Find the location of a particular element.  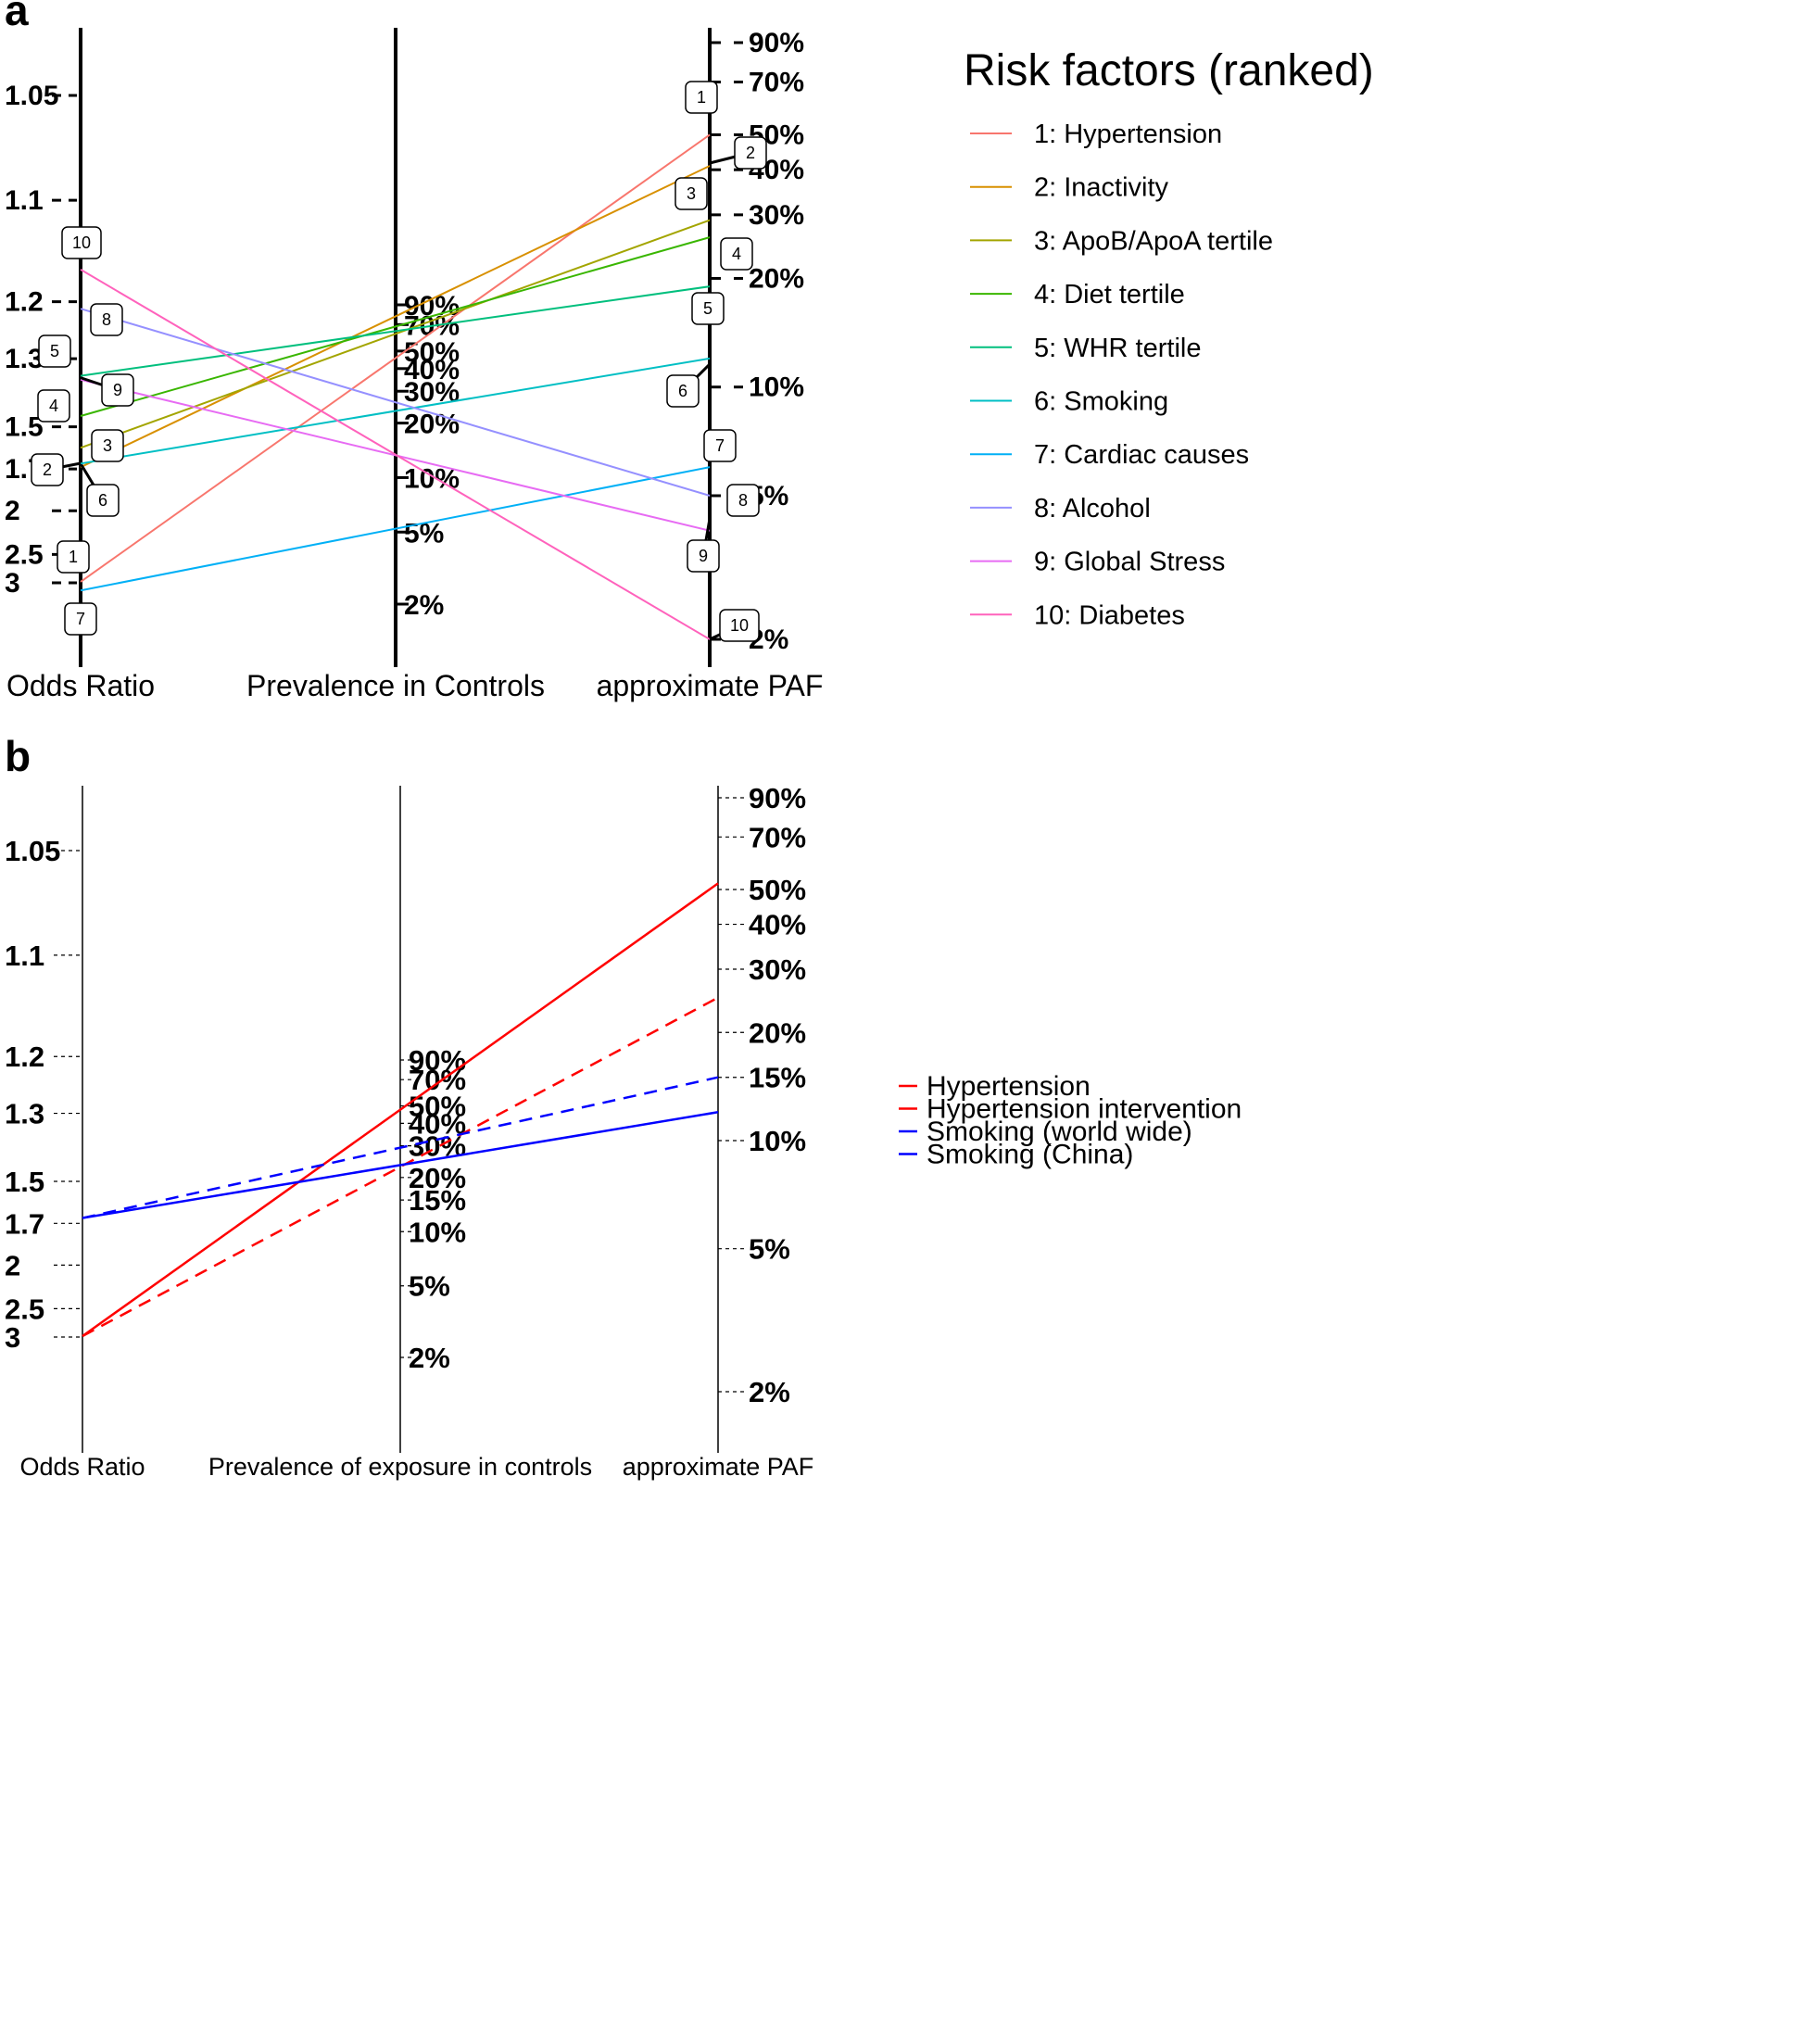

rank-box-right-5-text: 5 is located at coordinates (707, 308).